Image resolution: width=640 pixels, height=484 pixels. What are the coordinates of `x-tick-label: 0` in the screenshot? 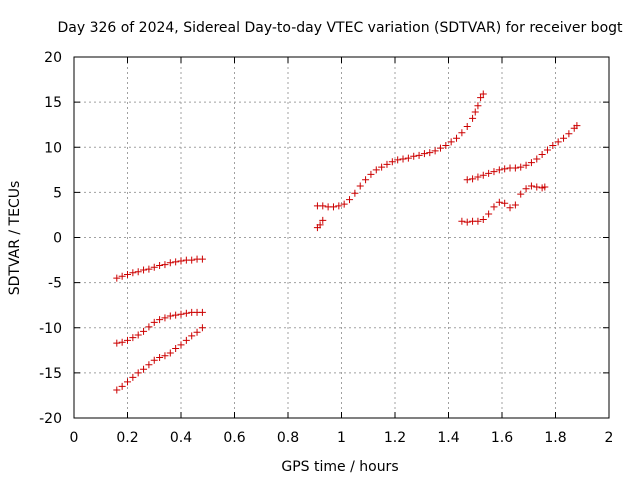 It's located at (74, 438).